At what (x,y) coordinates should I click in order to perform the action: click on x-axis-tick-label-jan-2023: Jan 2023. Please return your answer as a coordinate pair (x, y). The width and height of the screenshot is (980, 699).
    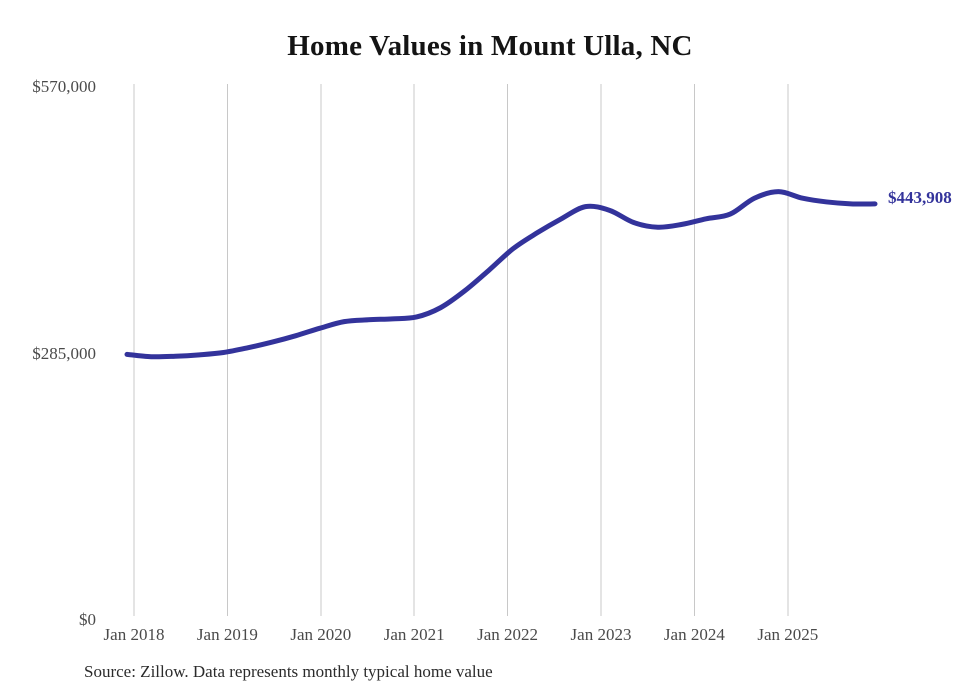
    Looking at the image, I should click on (601, 634).